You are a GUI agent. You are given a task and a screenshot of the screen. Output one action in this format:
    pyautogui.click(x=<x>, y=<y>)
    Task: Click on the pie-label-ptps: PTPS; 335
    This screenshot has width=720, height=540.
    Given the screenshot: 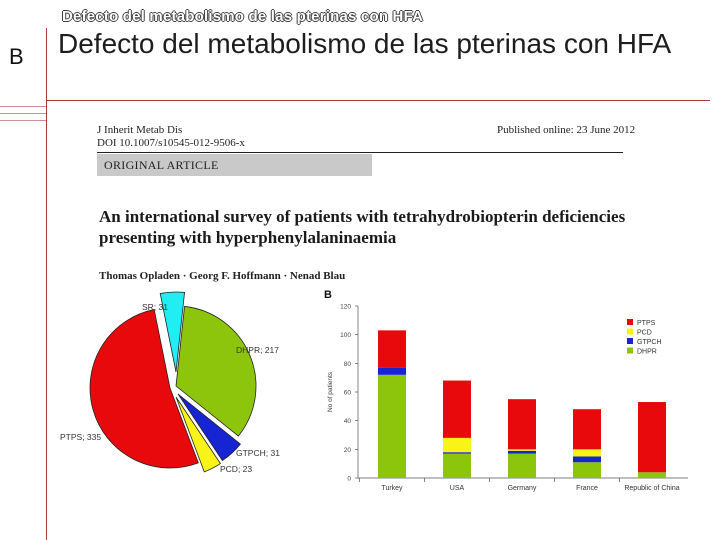 What is the action you would take?
    pyautogui.click(x=80, y=437)
    